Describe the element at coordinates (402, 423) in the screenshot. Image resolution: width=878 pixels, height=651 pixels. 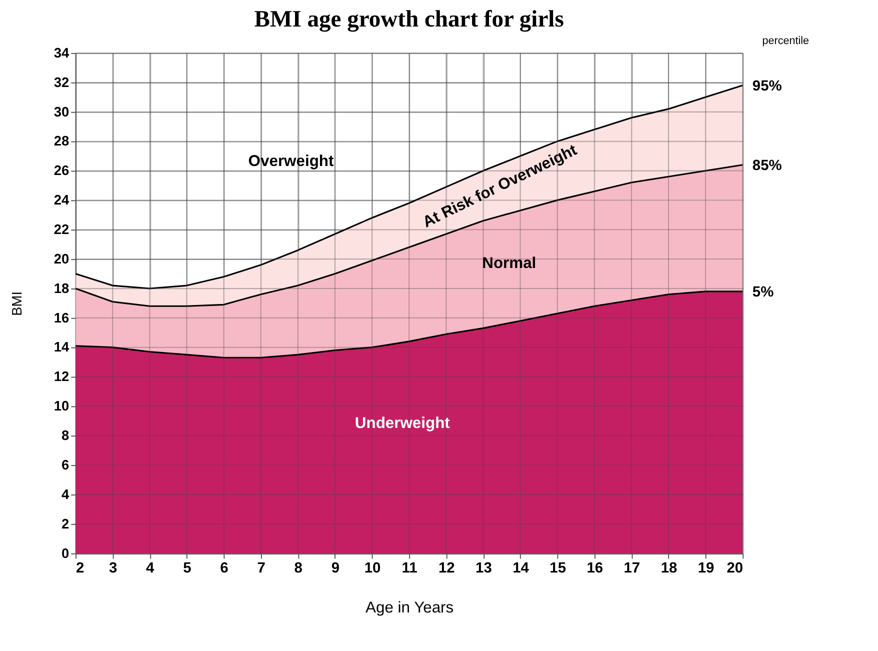
I see `annotation: Underweight` at that location.